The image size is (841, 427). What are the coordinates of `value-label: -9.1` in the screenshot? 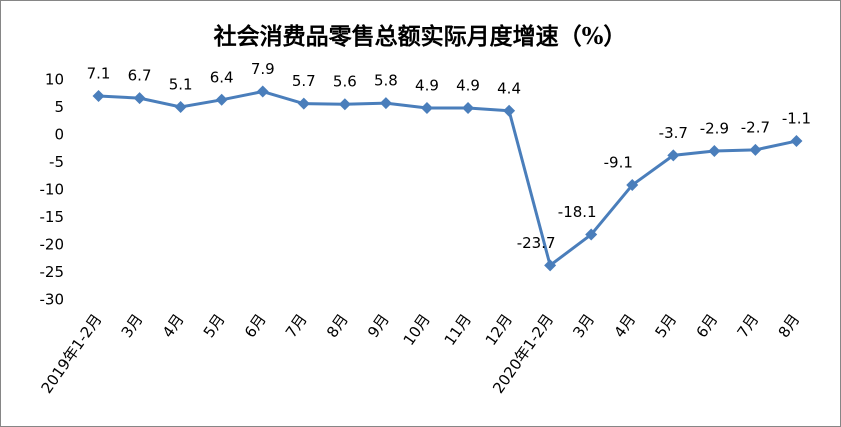 It's located at (618, 163).